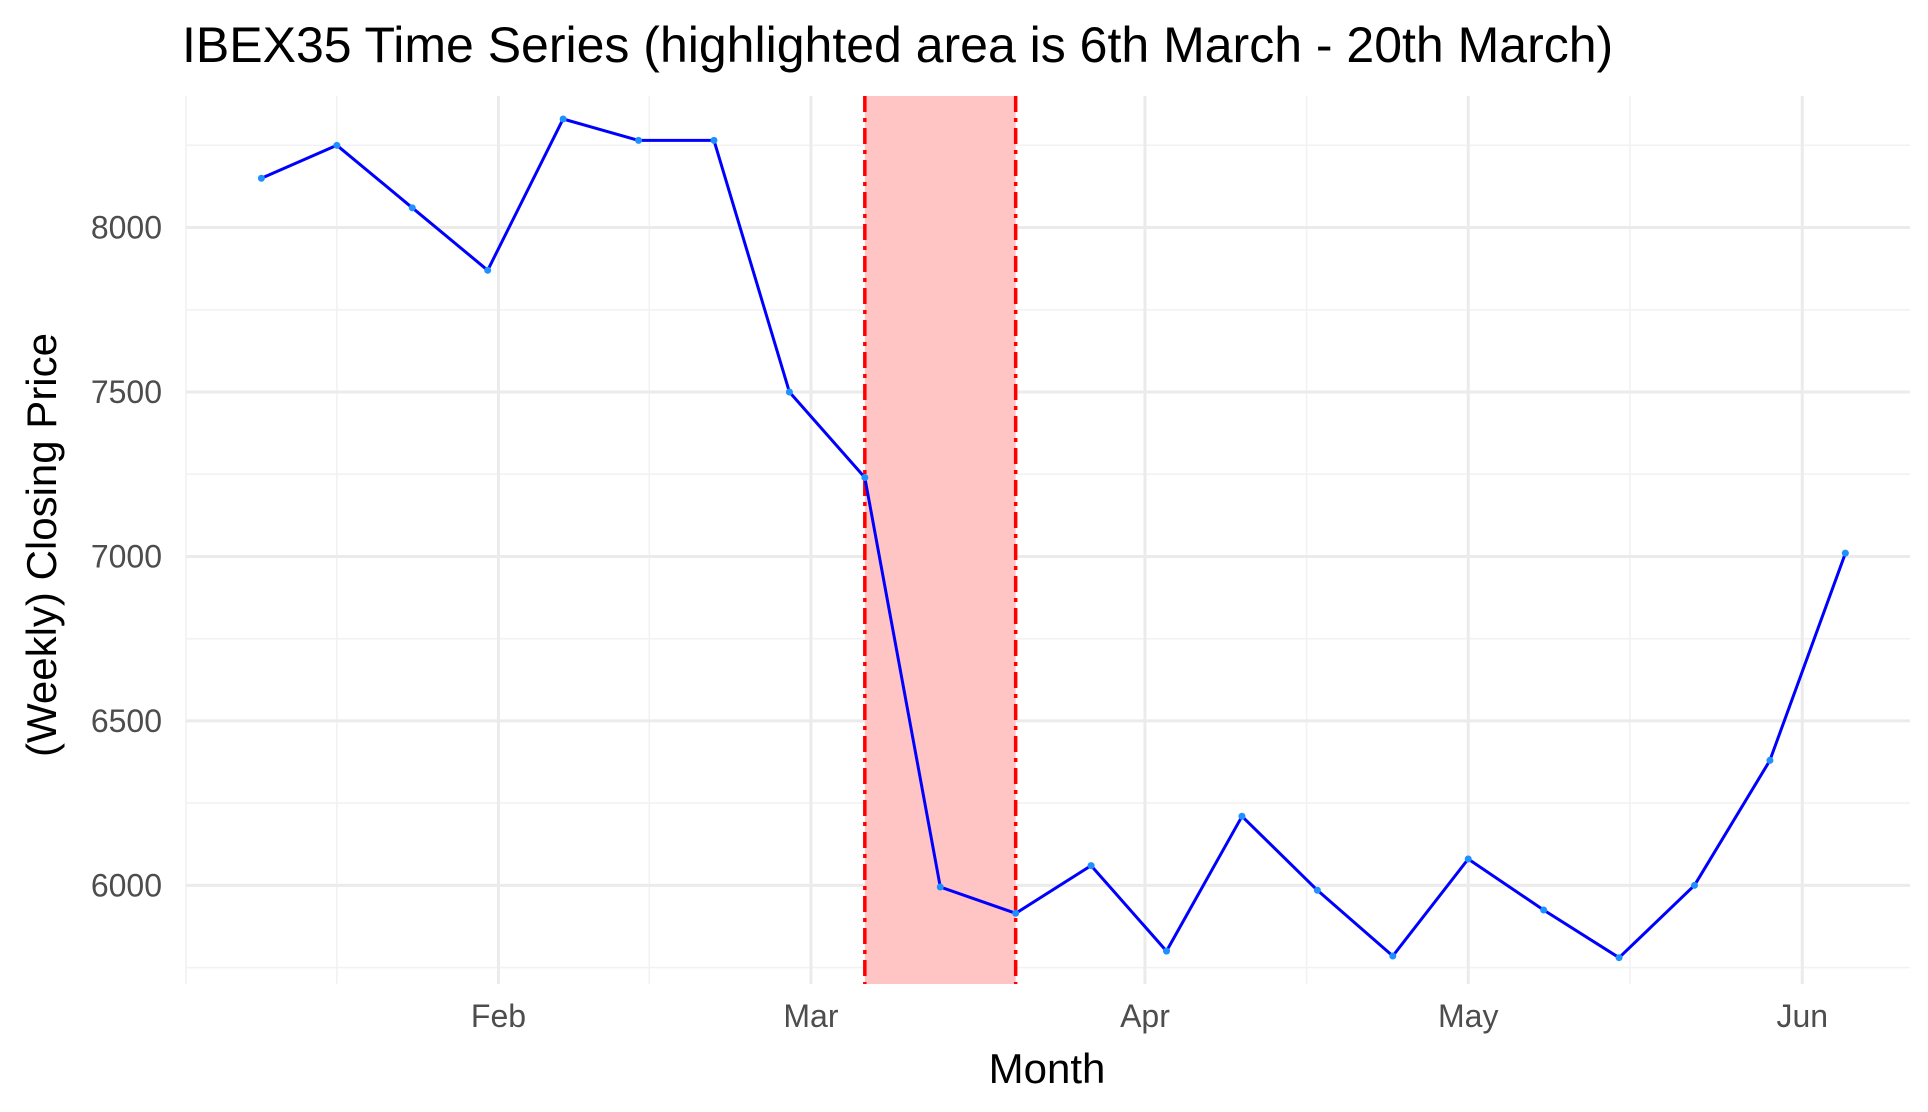 The height and width of the screenshot is (1112, 1928). Describe the element at coordinates (126, 885) in the screenshot. I see `y-tick-label: 6000` at that location.